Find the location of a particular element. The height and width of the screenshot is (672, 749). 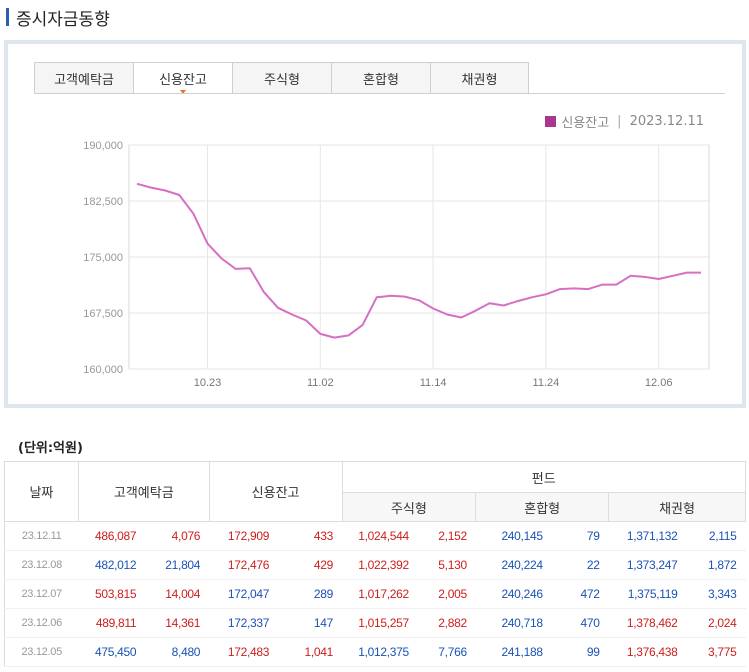

cell-stock: 1,015,257 is located at coordinates (380, 623).